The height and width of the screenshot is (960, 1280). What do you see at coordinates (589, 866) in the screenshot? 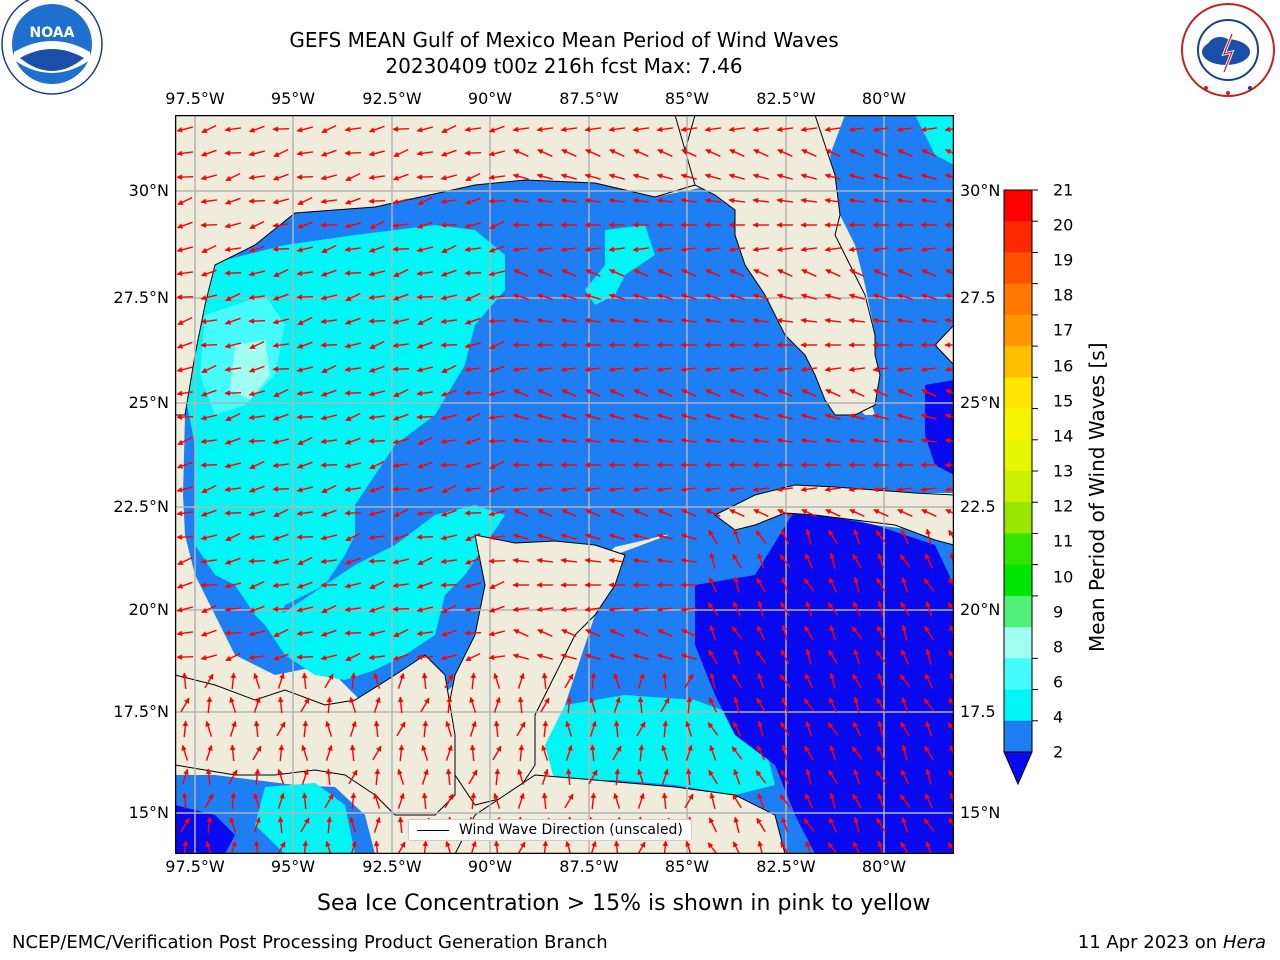
I see `lon-label-bottom: 87.5°W` at bounding box center [589, 866].